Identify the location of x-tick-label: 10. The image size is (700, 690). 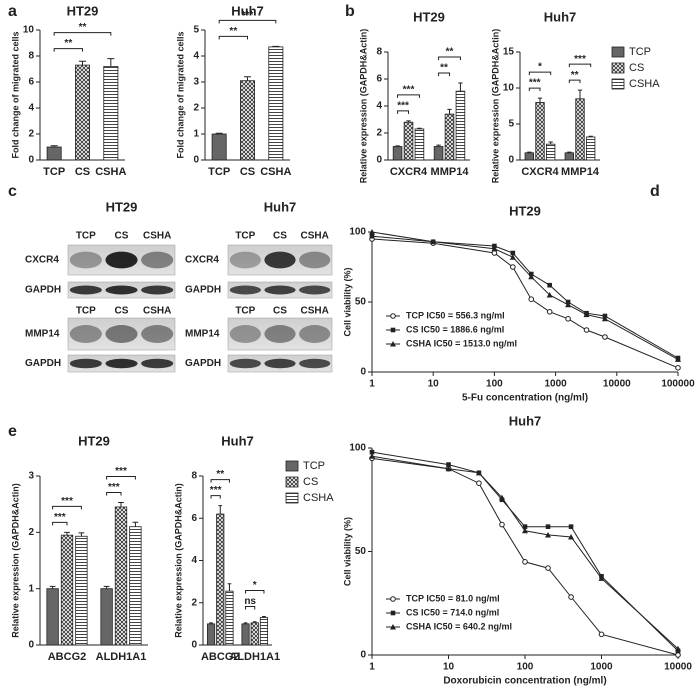
(434, 384).